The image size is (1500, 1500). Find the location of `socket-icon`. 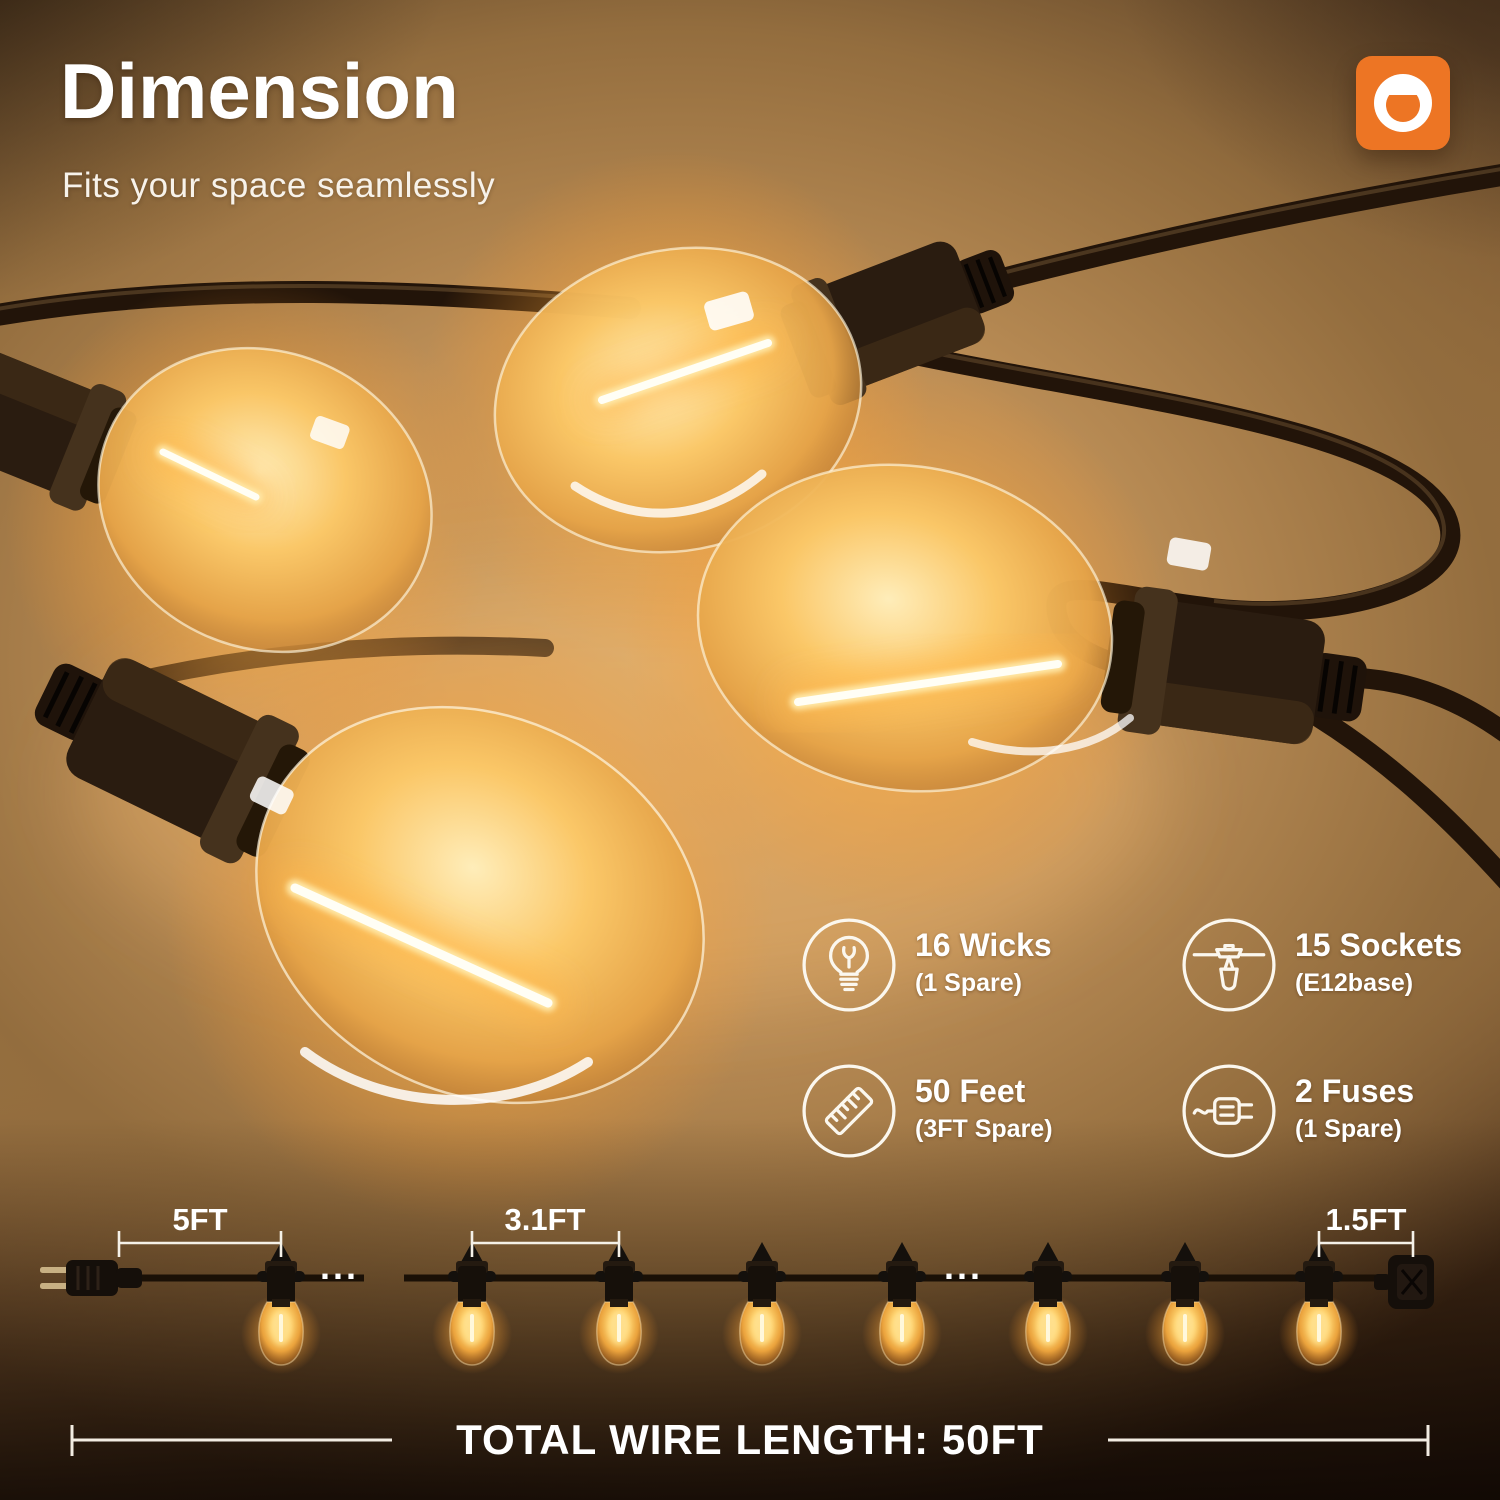

socket-icon is located at coordinates (1229, 965).